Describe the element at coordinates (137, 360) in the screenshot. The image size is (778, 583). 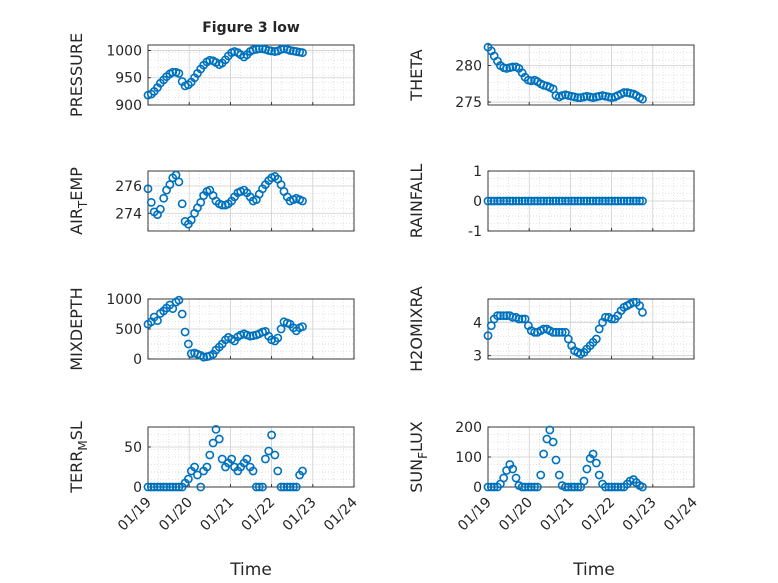
I see `y-tick-label: 0` at that location.